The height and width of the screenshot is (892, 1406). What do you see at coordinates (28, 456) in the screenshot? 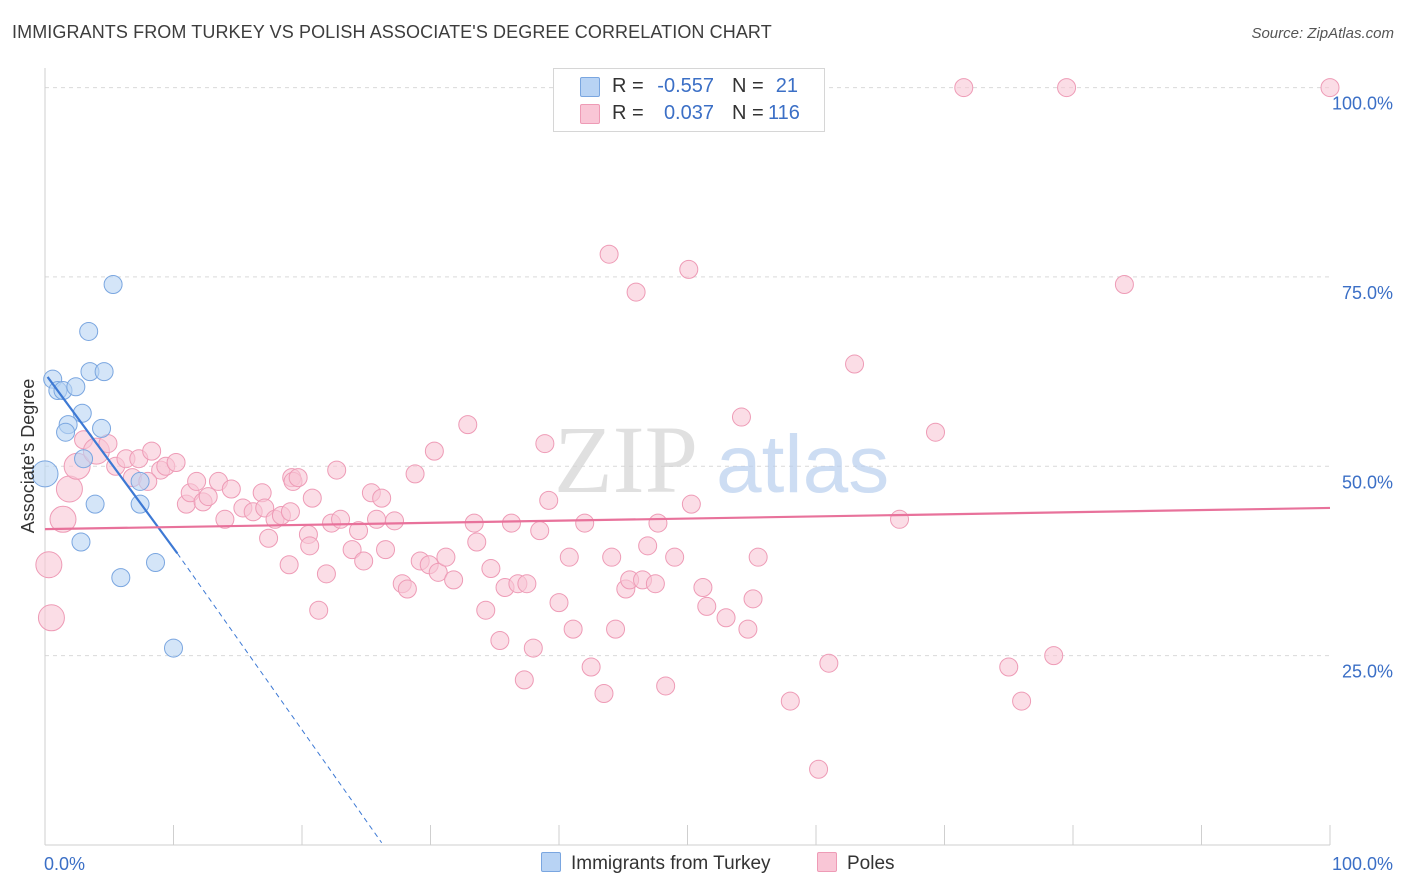
I see `y-axis-label: Associate's Degree` at bounding box center [28, 456].